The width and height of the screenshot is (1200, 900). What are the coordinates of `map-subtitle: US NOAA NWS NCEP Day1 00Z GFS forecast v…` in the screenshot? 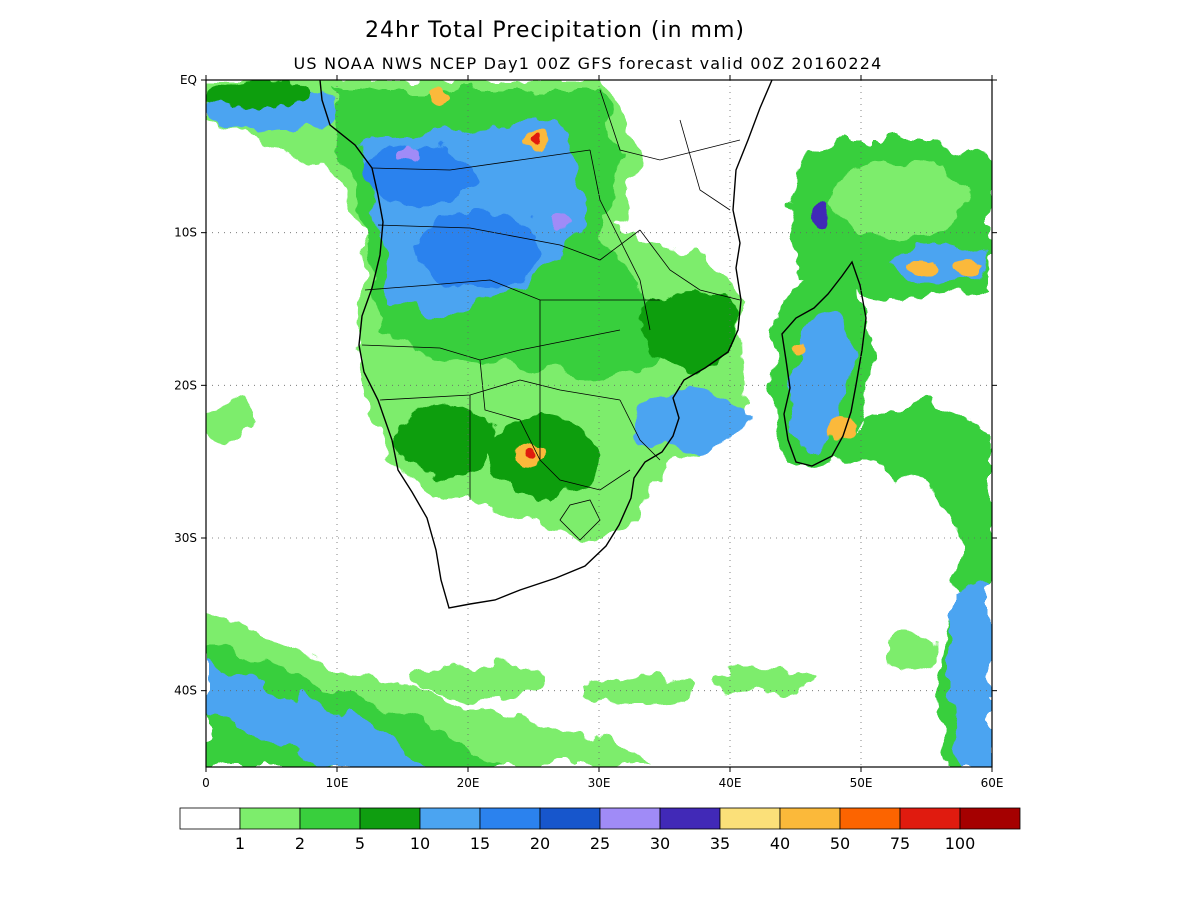 It's located at (588, 63).